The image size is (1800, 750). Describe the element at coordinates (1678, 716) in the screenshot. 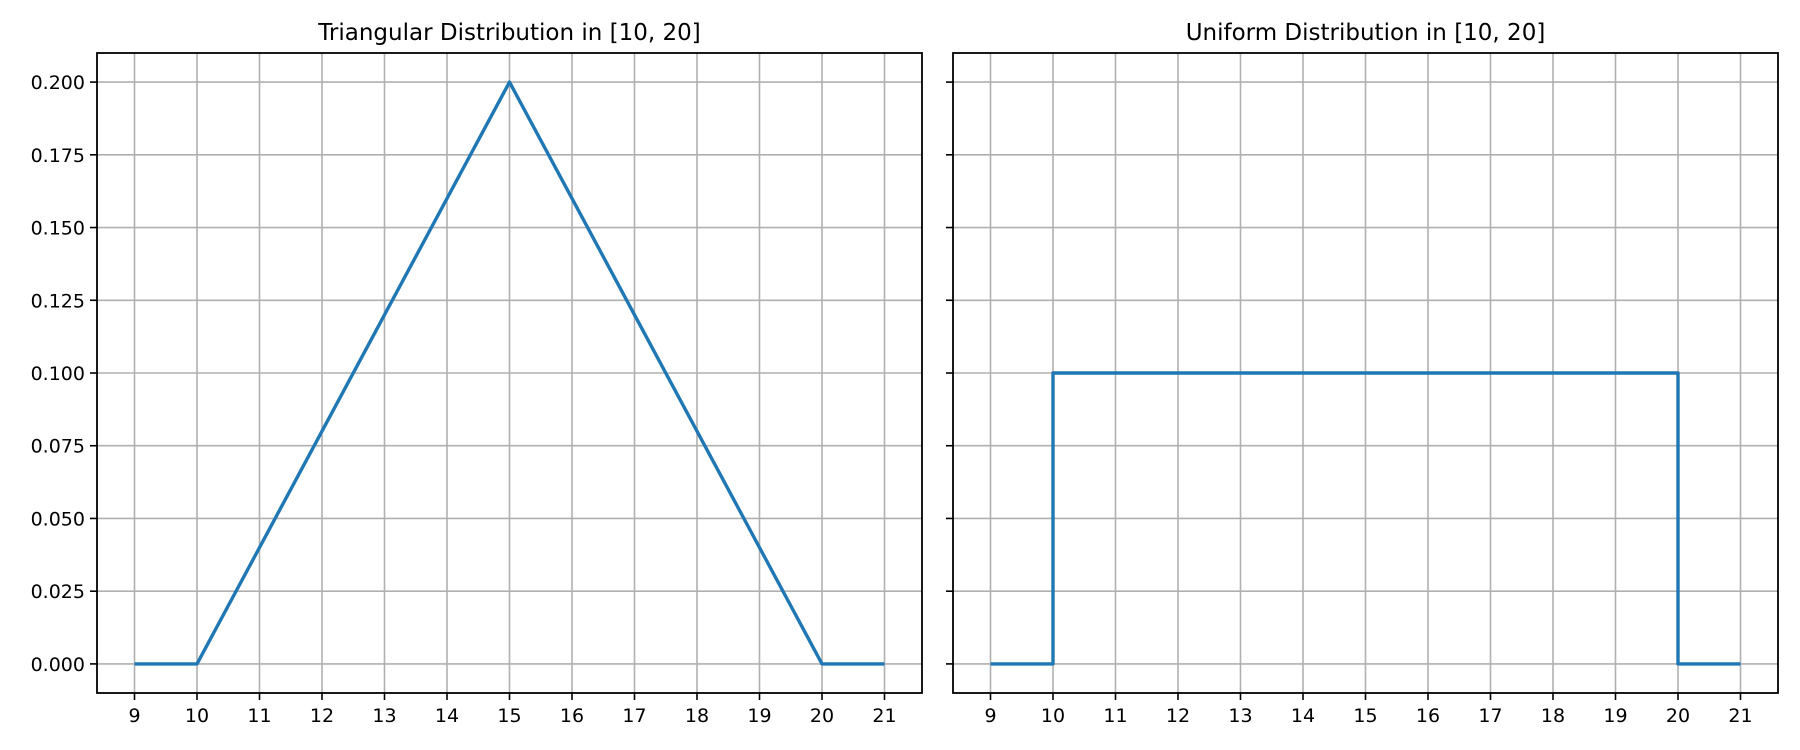

I see `uniform-x-tick-label: 20` at that location.